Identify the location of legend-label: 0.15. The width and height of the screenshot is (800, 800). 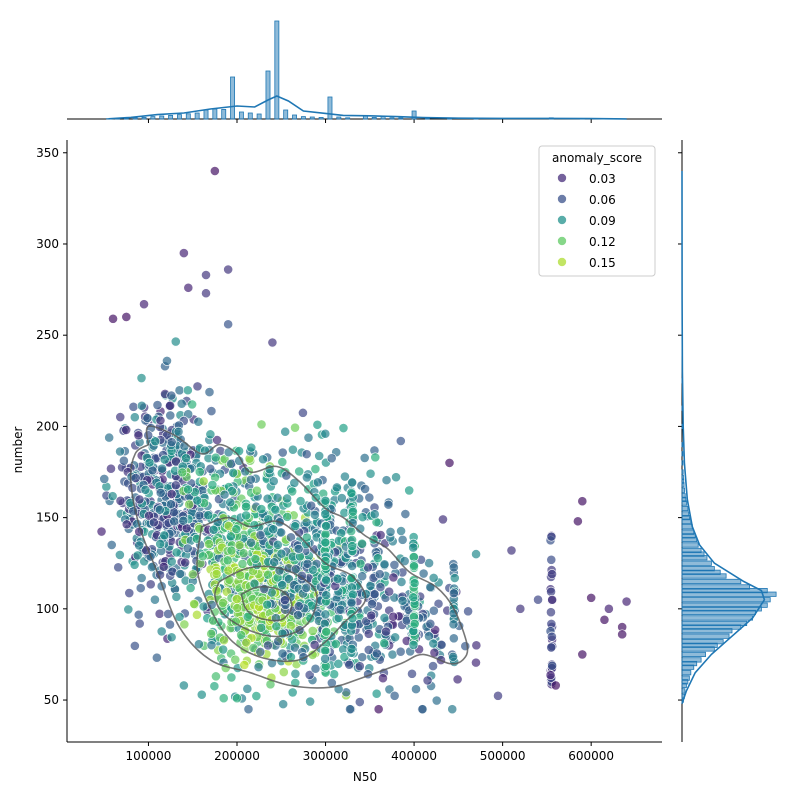
(602, 263).